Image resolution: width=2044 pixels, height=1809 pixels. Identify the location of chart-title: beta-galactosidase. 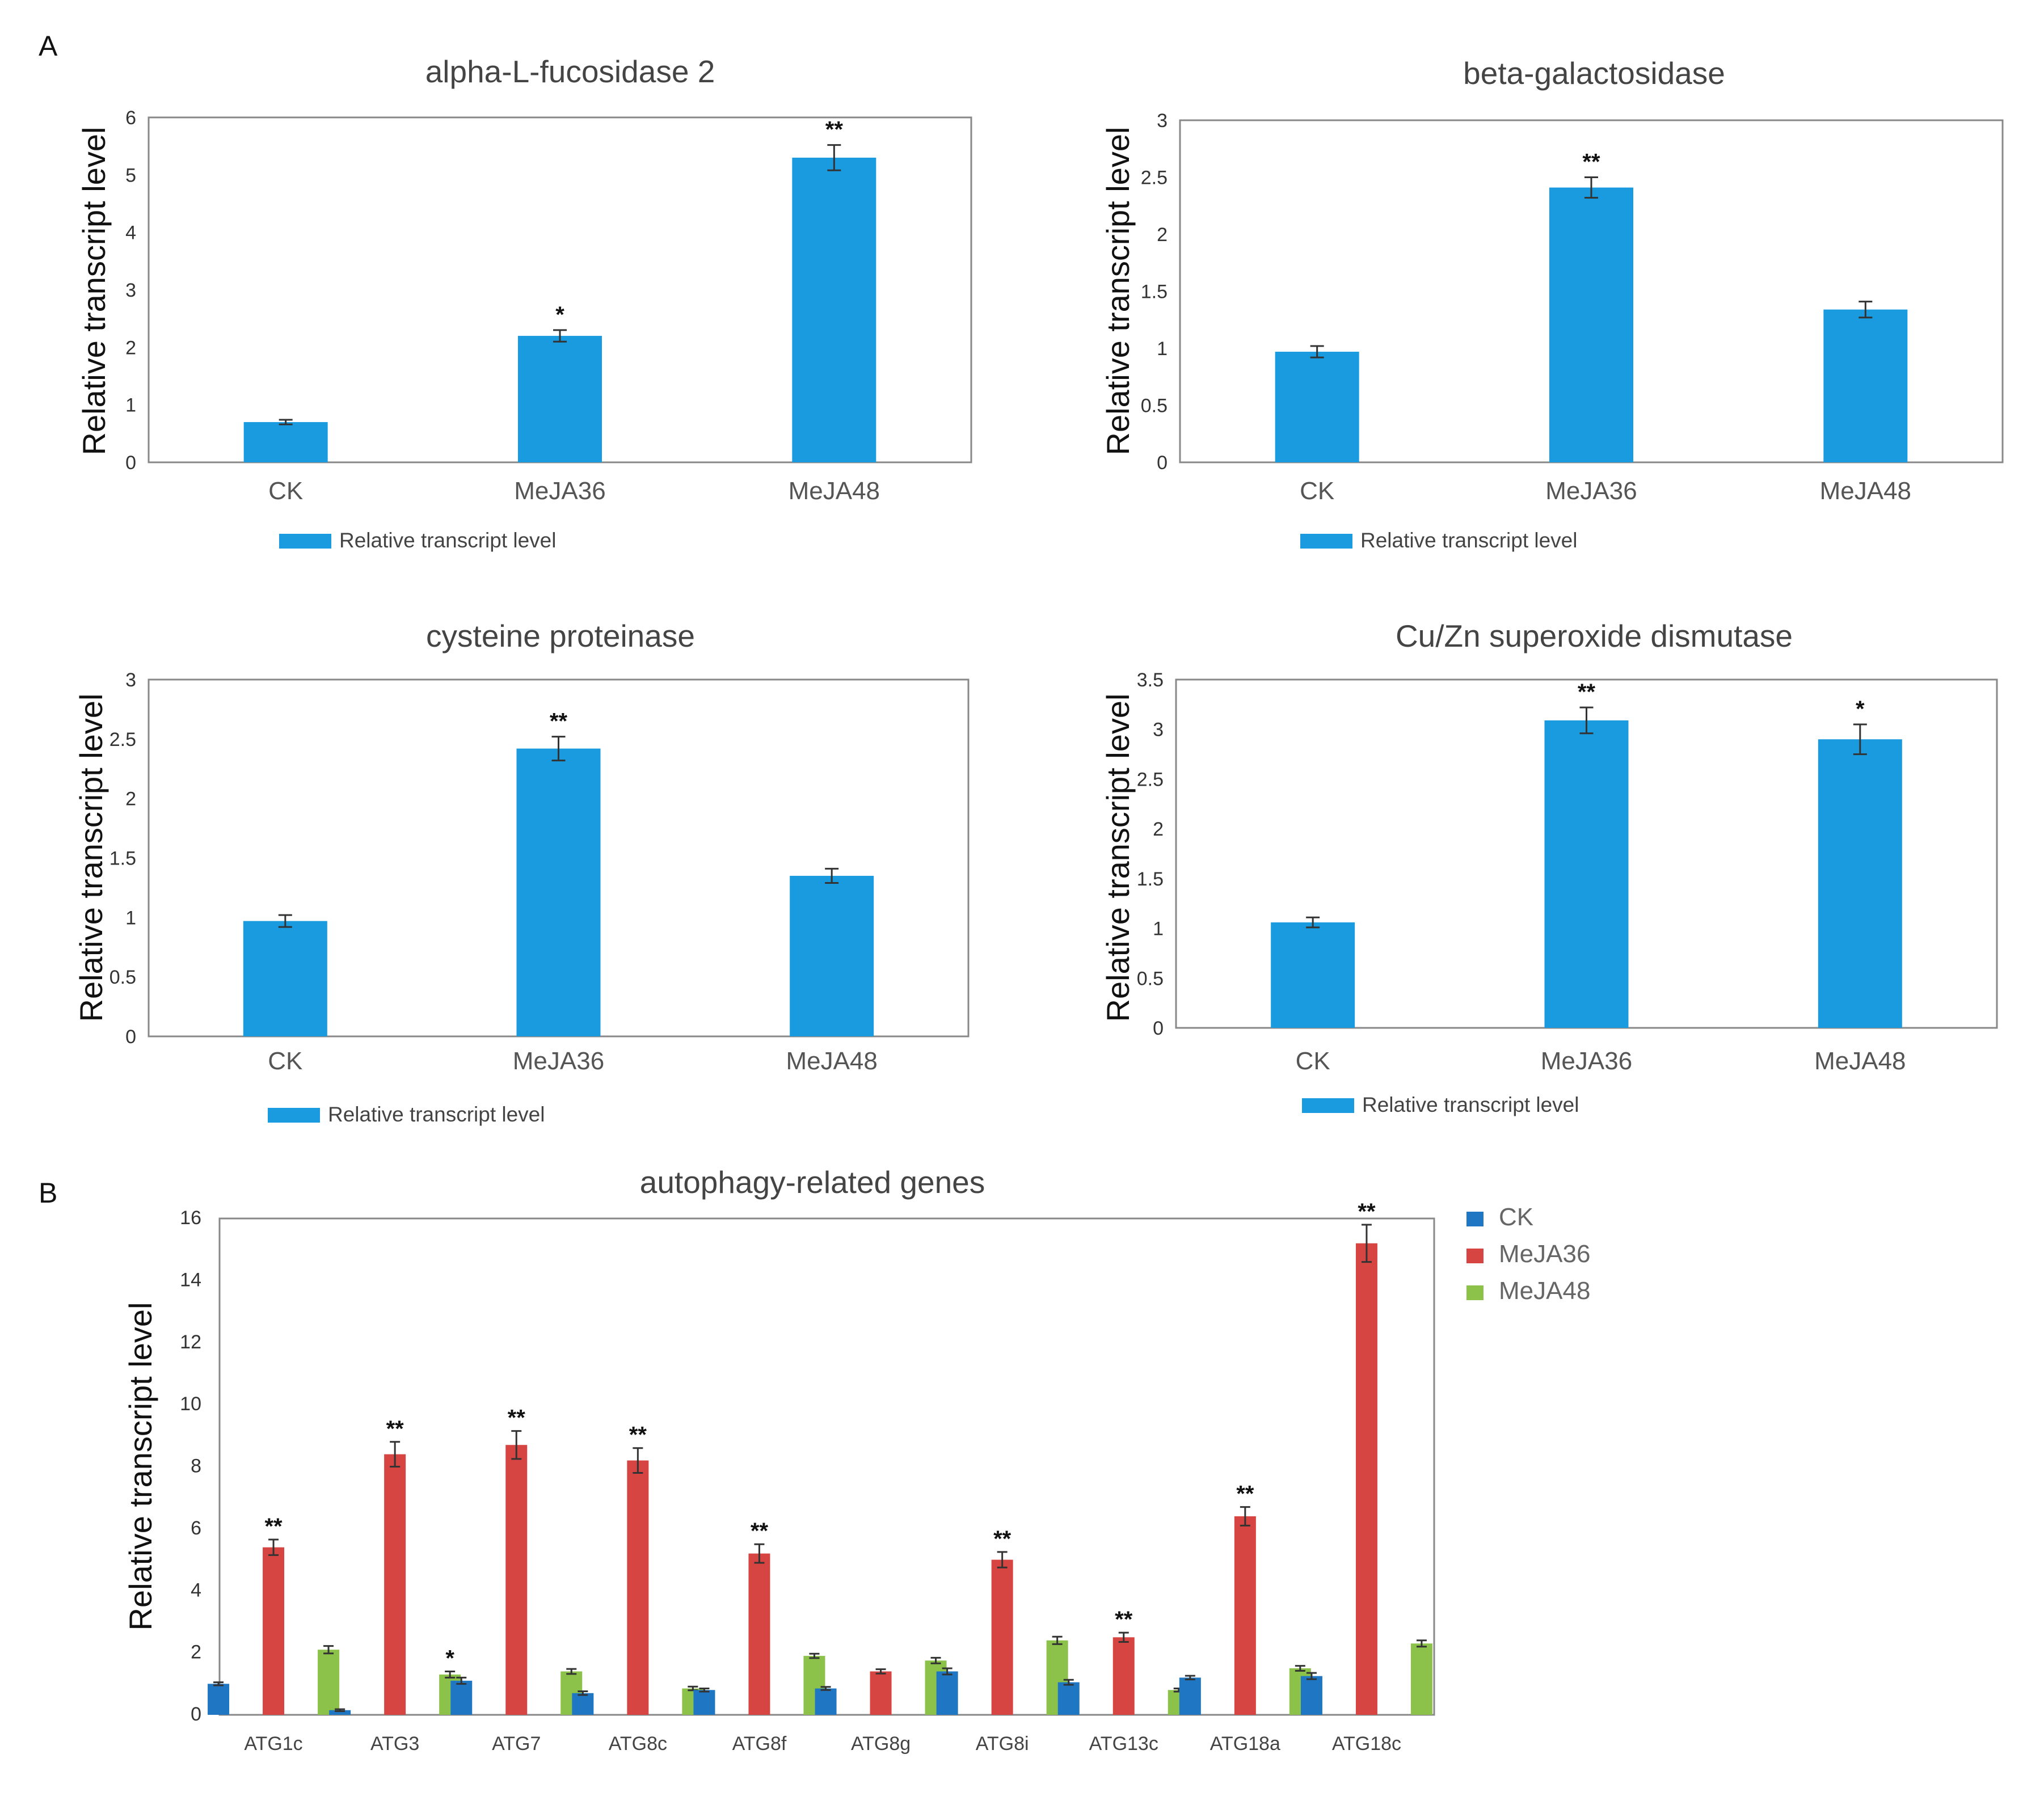
(1594, 73).